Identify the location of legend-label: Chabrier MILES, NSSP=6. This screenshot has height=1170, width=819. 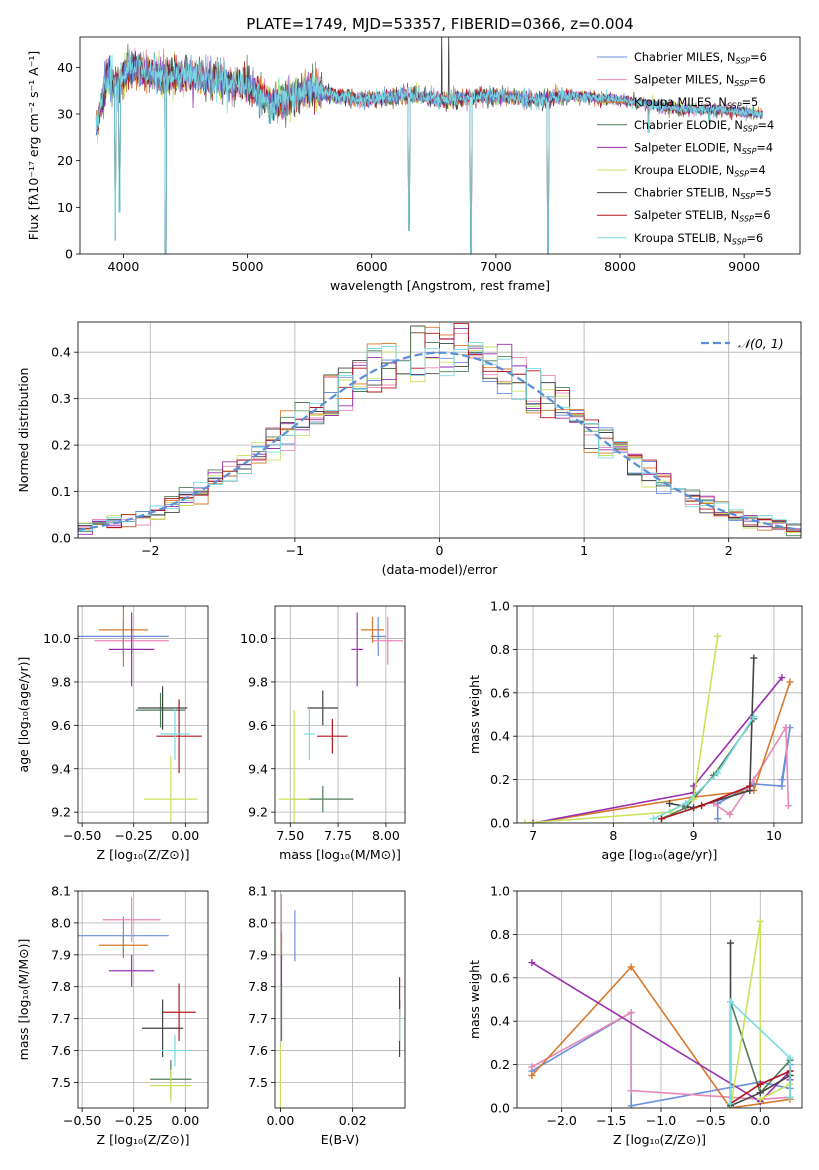
(700, 58).